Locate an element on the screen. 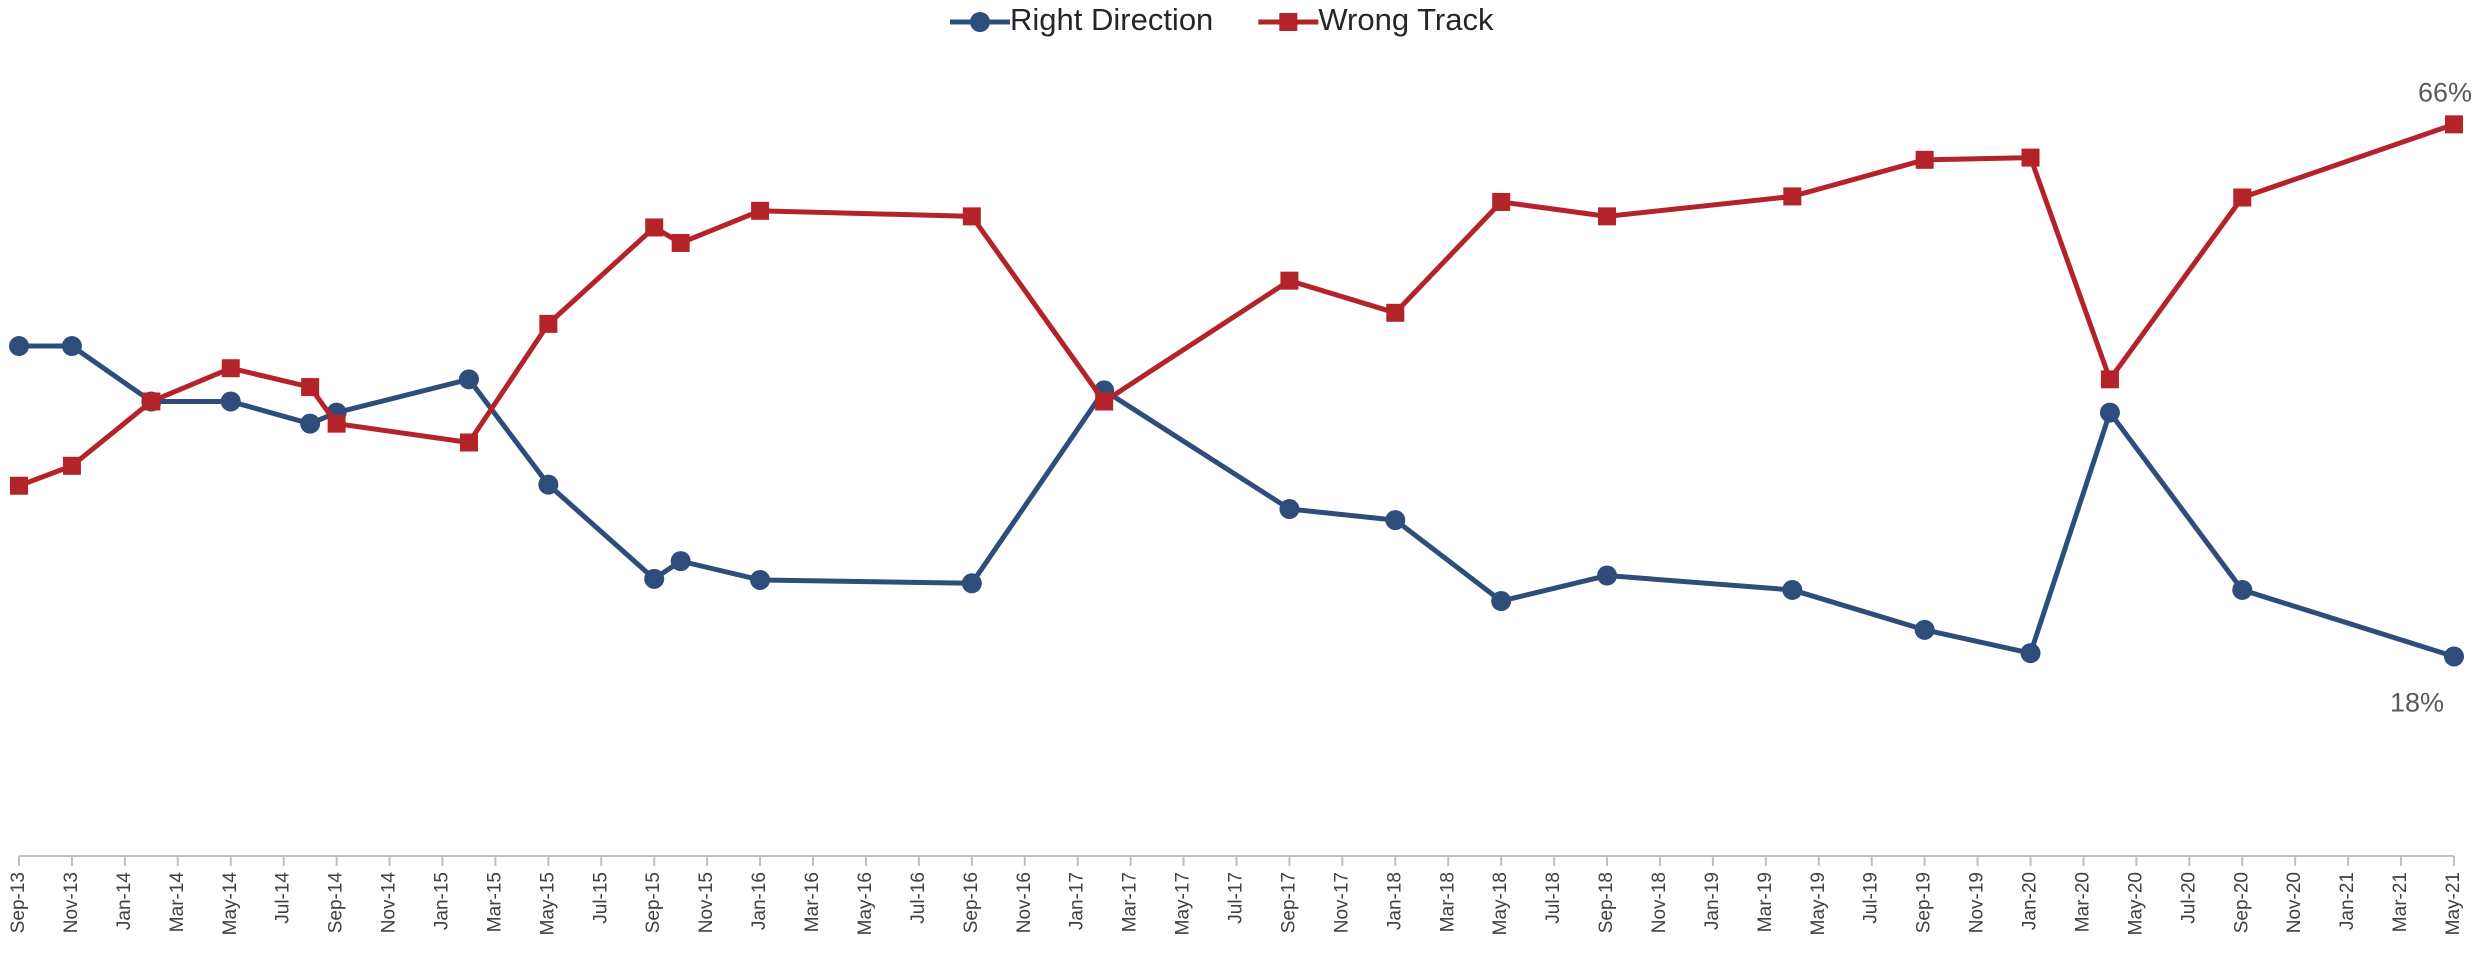  x-tick-label: May-19 is located at coordinates (1818, 903).